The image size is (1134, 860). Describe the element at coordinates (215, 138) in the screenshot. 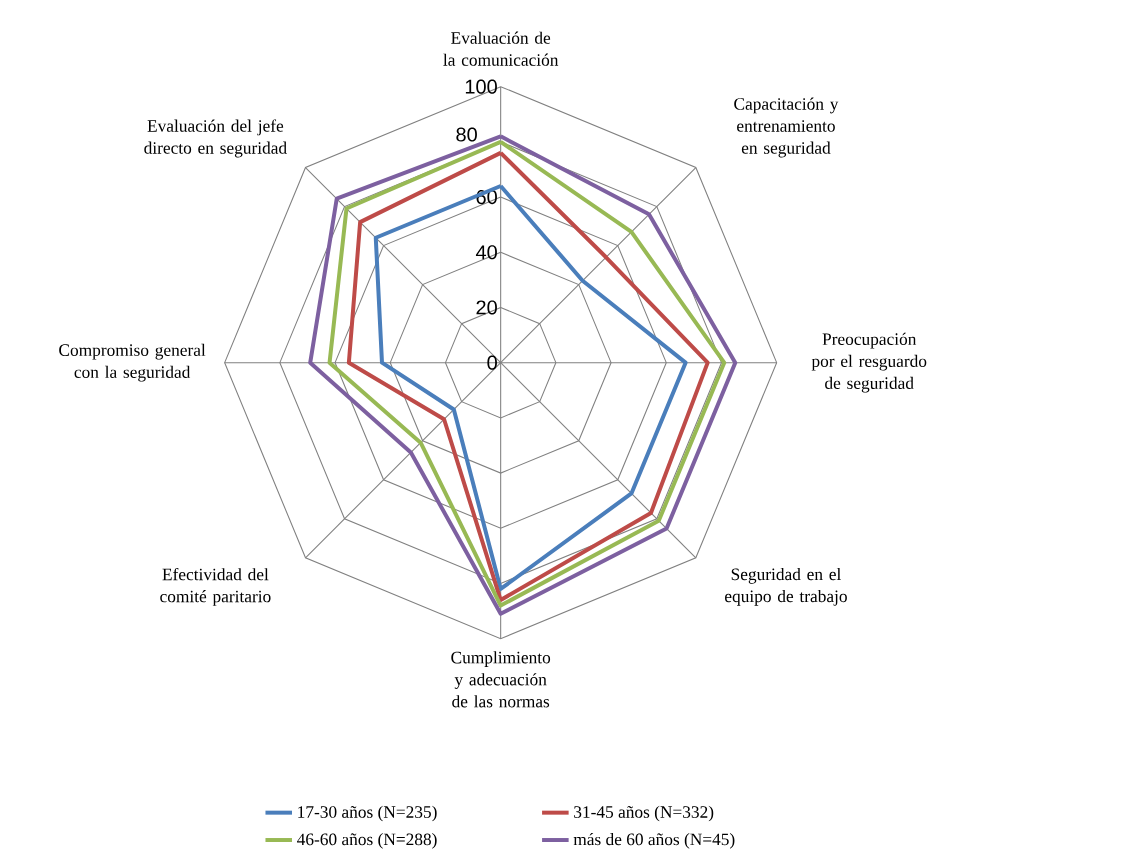

I see `spoke-label: Evaluación del jefe directo en seguridad` at that location.